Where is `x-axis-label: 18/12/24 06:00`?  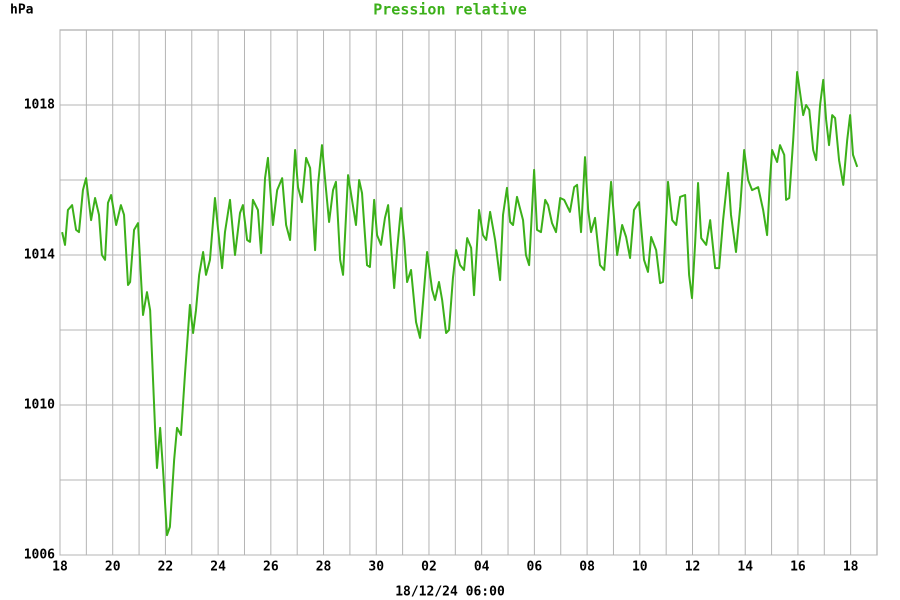 x-axis-label: 18/12/24 06:00 is located at coordinates (450, 592).